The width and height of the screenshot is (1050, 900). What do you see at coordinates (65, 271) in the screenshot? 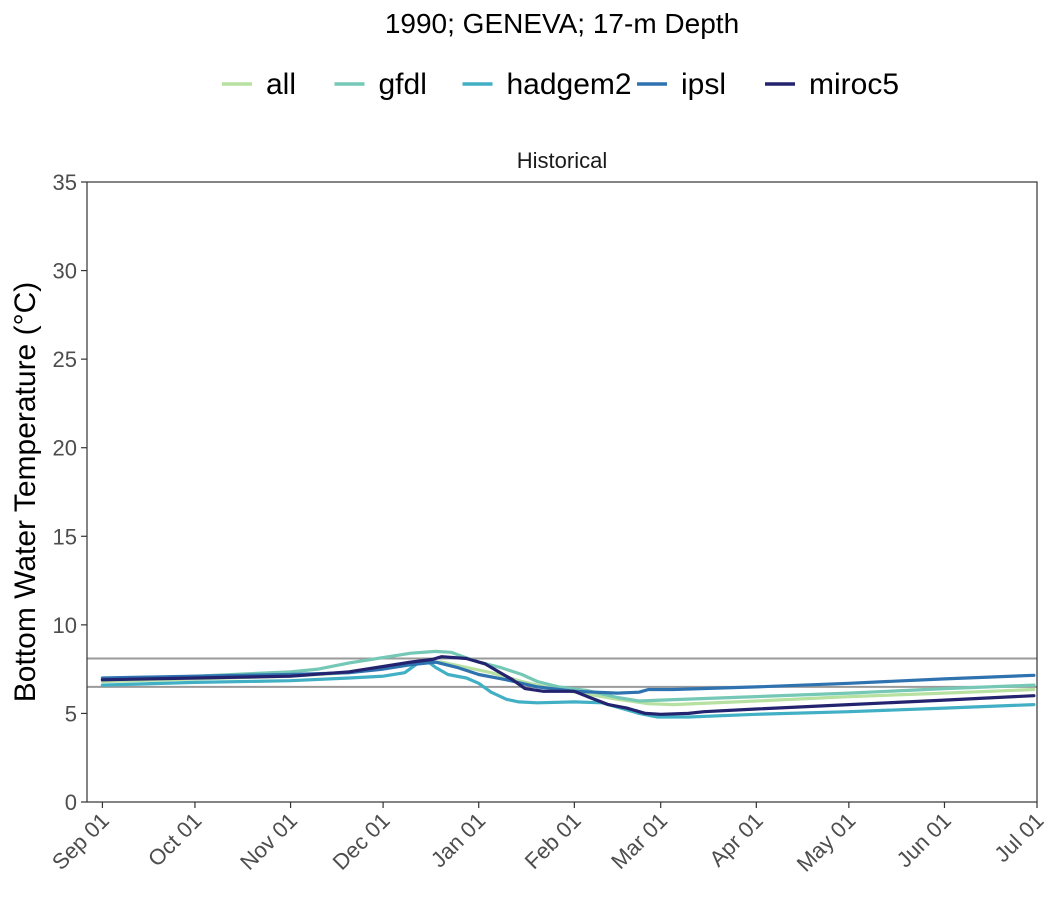
I see `y-tick-label: 30` at bounding box center [65, 271].